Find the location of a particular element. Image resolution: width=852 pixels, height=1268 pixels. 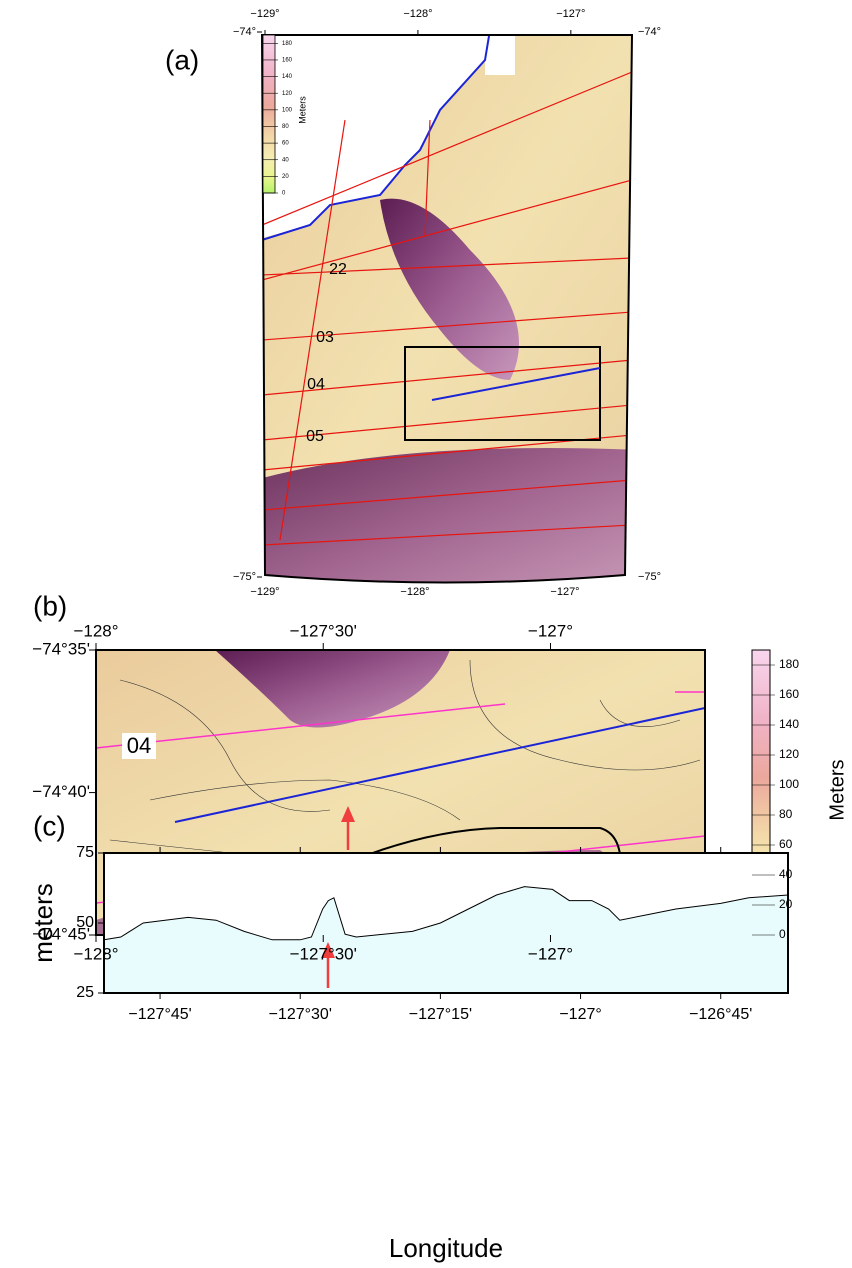

y-axis-label: meters is located at coordinates (43, 922).